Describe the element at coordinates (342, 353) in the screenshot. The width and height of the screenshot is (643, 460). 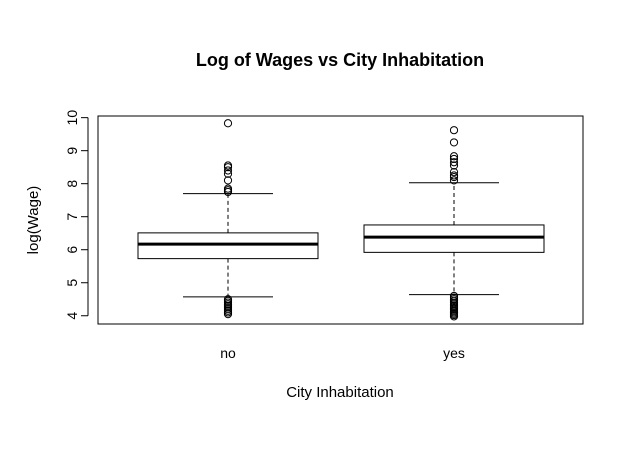
I see `x-axis: no yes` at that location.